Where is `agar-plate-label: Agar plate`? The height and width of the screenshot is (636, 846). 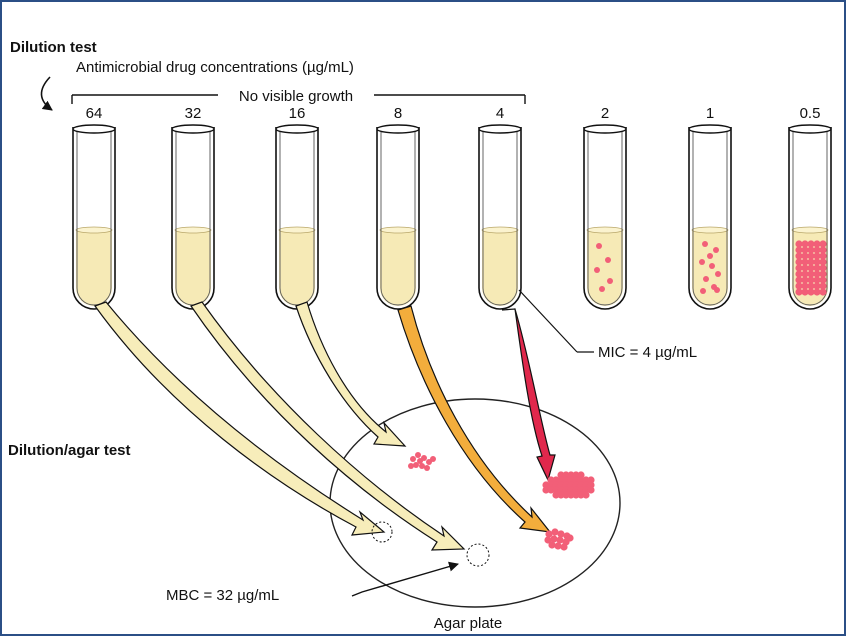 agar-plate-label: Agar plate is located at coordinates (468, 623).